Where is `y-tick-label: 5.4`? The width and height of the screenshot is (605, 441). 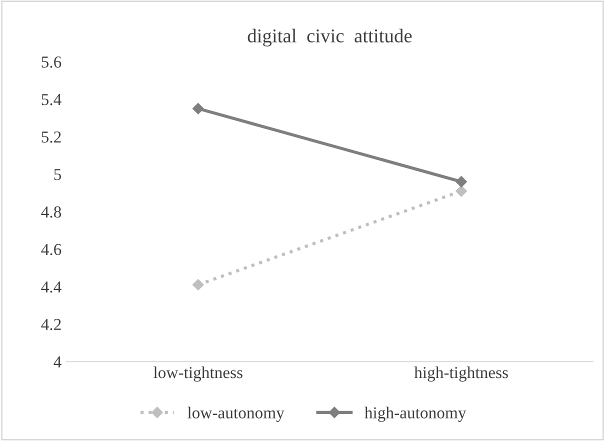
y-tick-label: 5.4 is located at coordinates (52, 100).